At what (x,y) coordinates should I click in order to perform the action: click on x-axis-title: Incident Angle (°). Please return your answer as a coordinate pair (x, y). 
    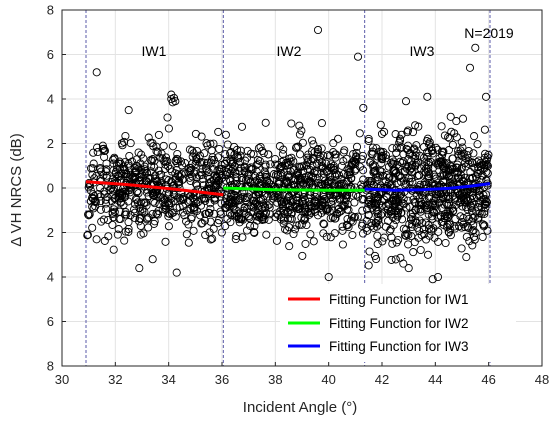
    Looking at the image, I should click on (300, 407).